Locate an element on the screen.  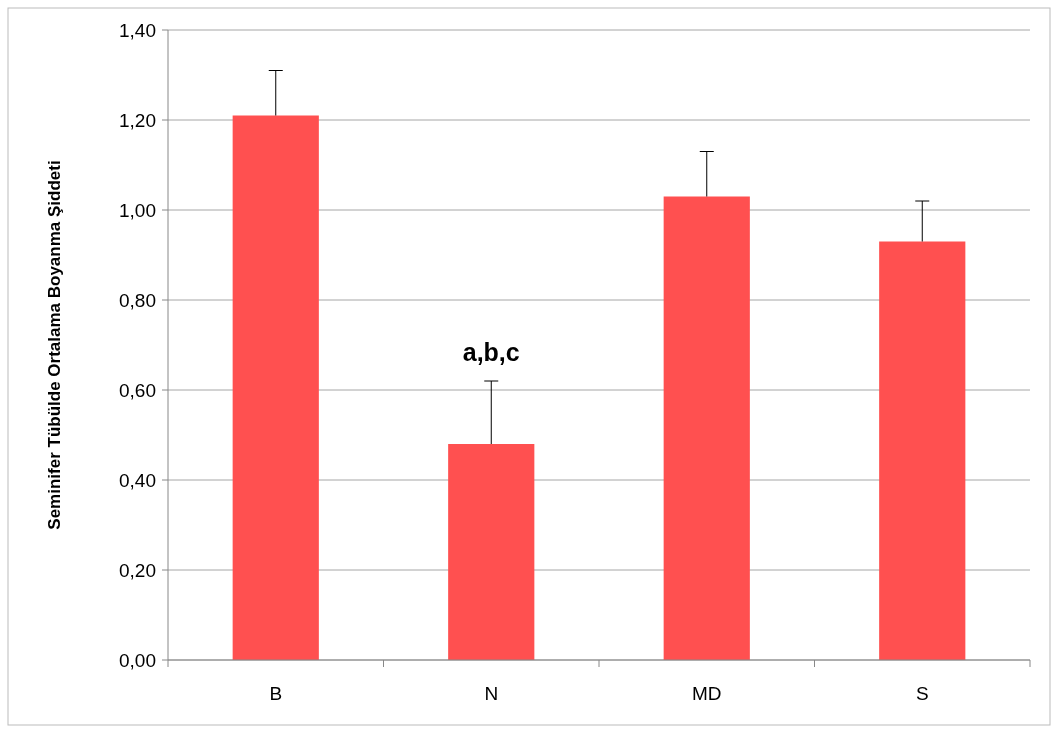
y-tick-label: 1,00 is located at coordinates (137, 210).